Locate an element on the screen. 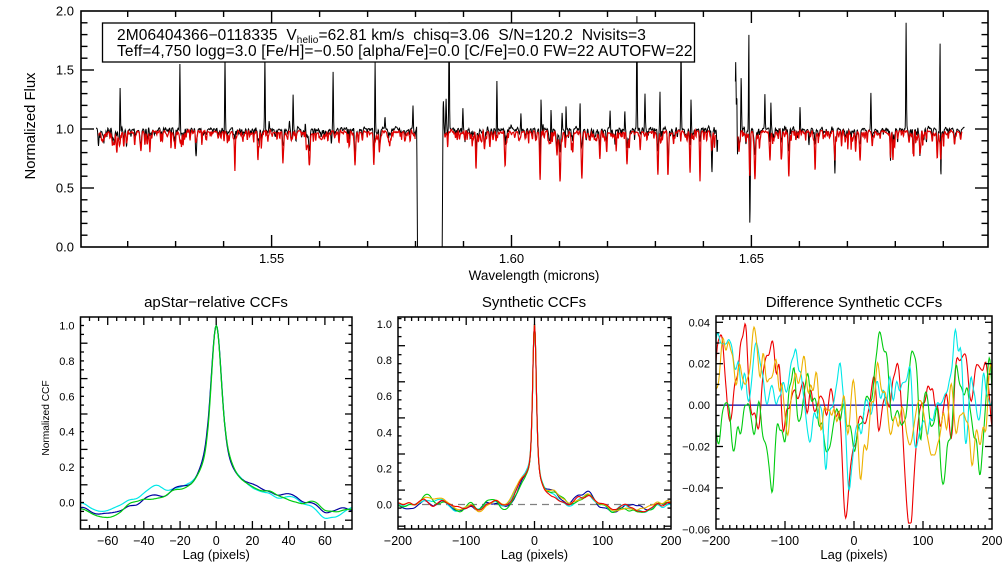  svg-text: 60 is located at coordinates (325, 541).